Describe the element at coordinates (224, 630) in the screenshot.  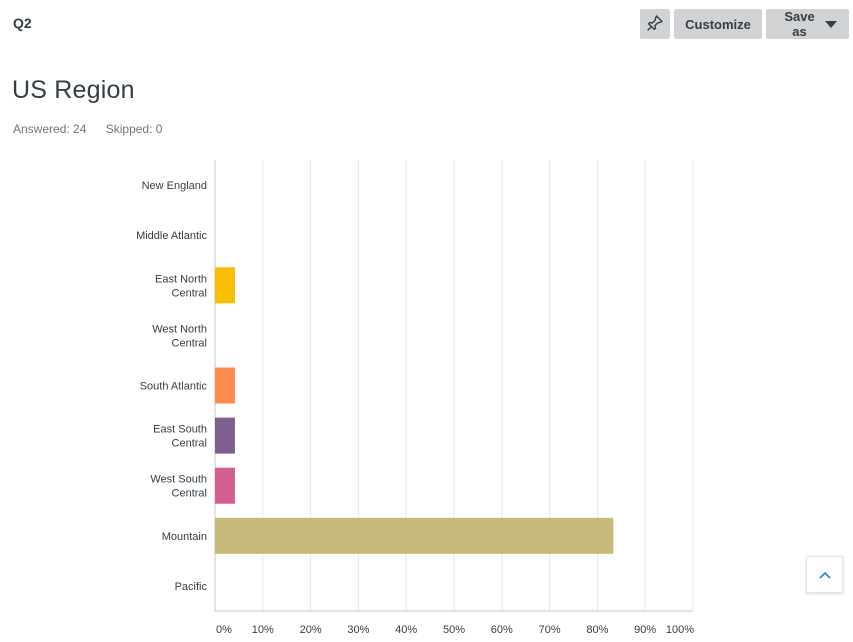
I see `x-tick-label: 0%` at that location.